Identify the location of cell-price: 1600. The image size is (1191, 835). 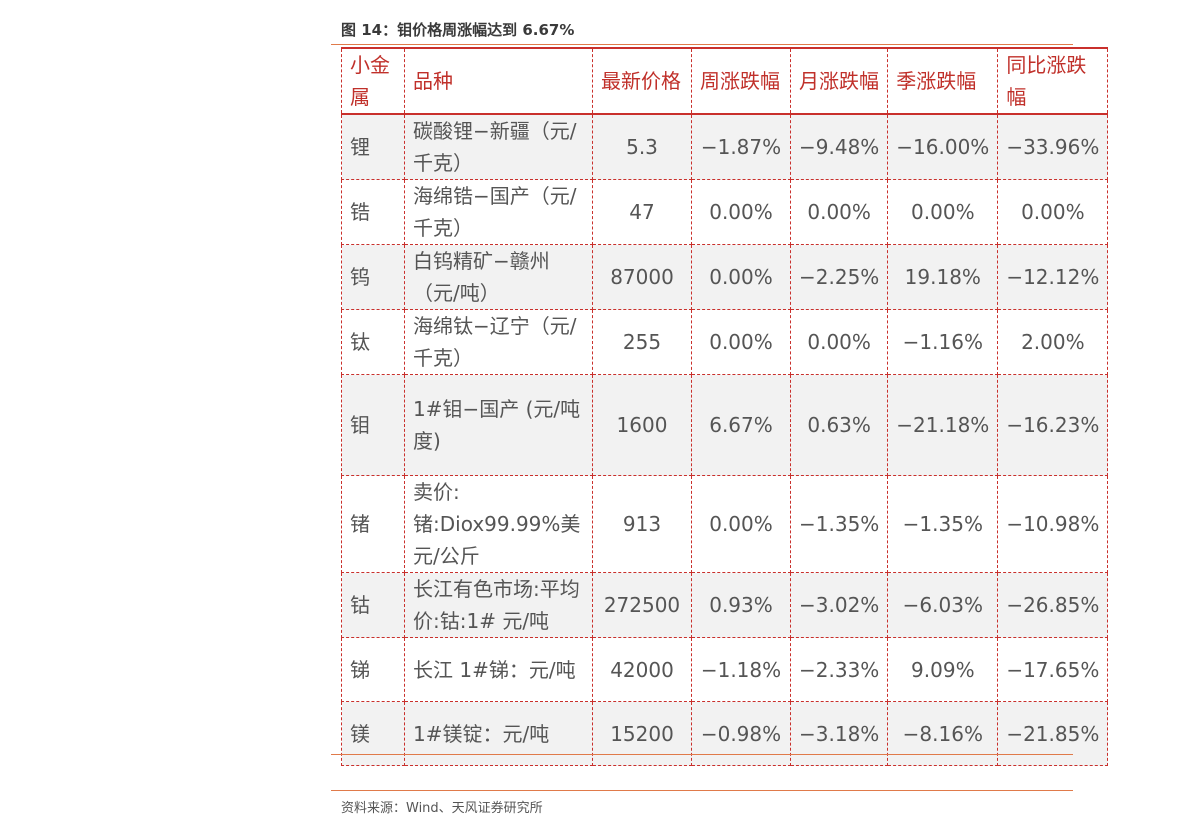
(642, 425).